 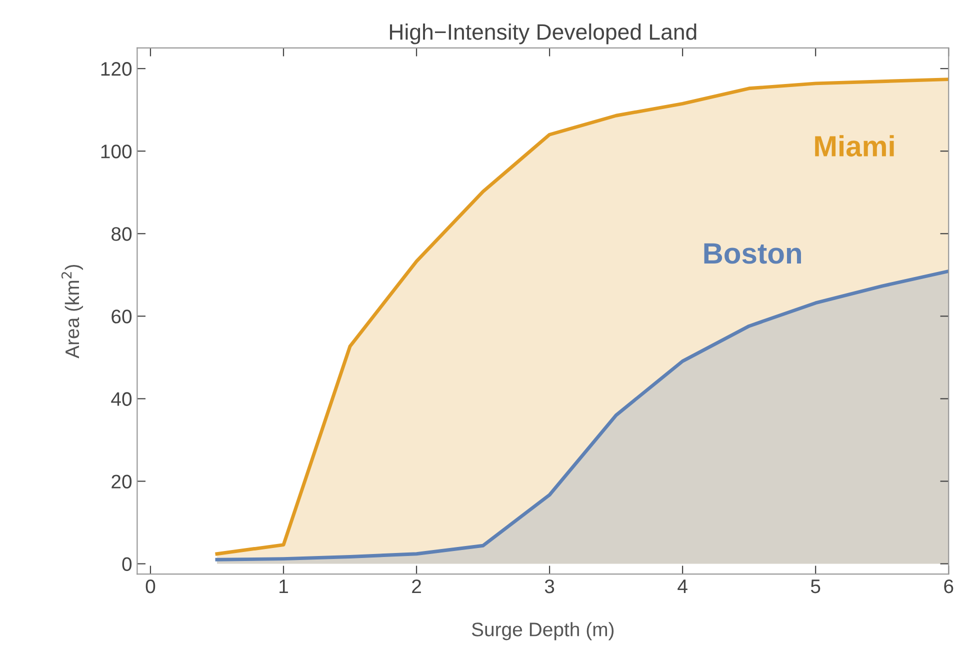 What do you see at coordinates (752, 253) in the screenshot?
I see `series-label: Boston` at bounding box center [752, 253].